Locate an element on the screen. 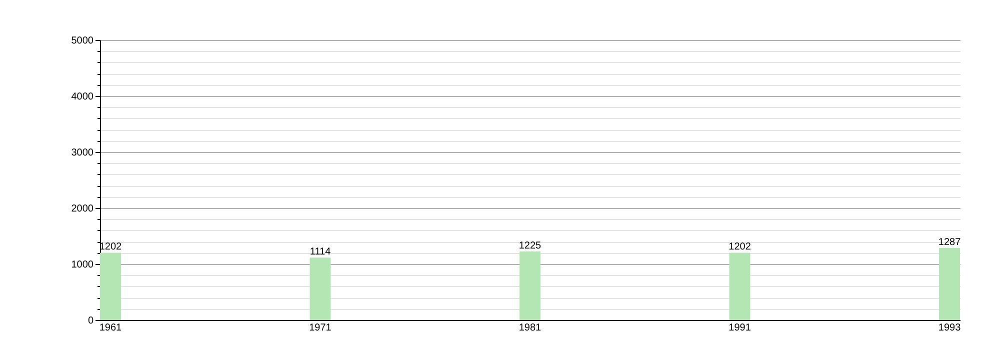  y-tick-label: 2000 is located at coordinates (82, 209).